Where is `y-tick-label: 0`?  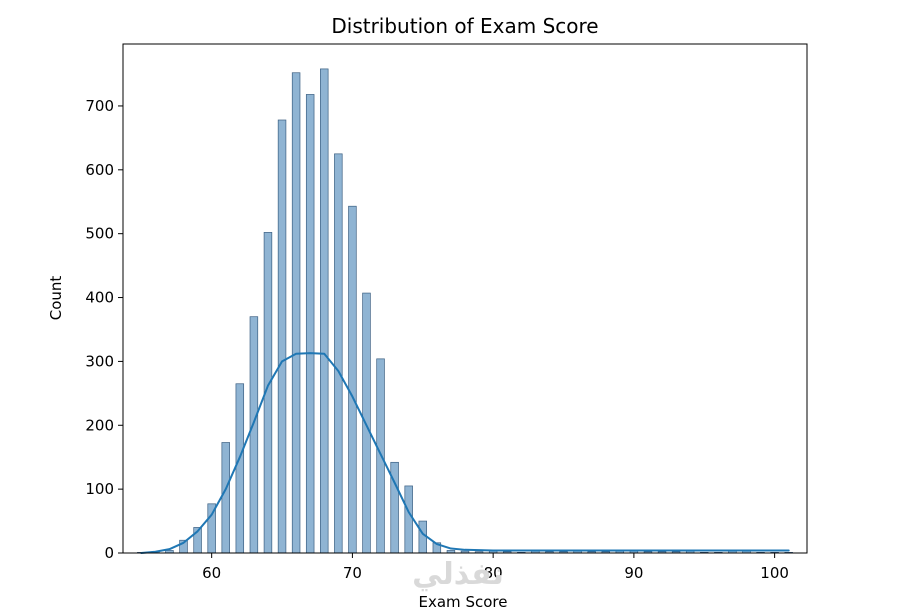 y-tick-label: 0 is located at coordinates (109, 553).